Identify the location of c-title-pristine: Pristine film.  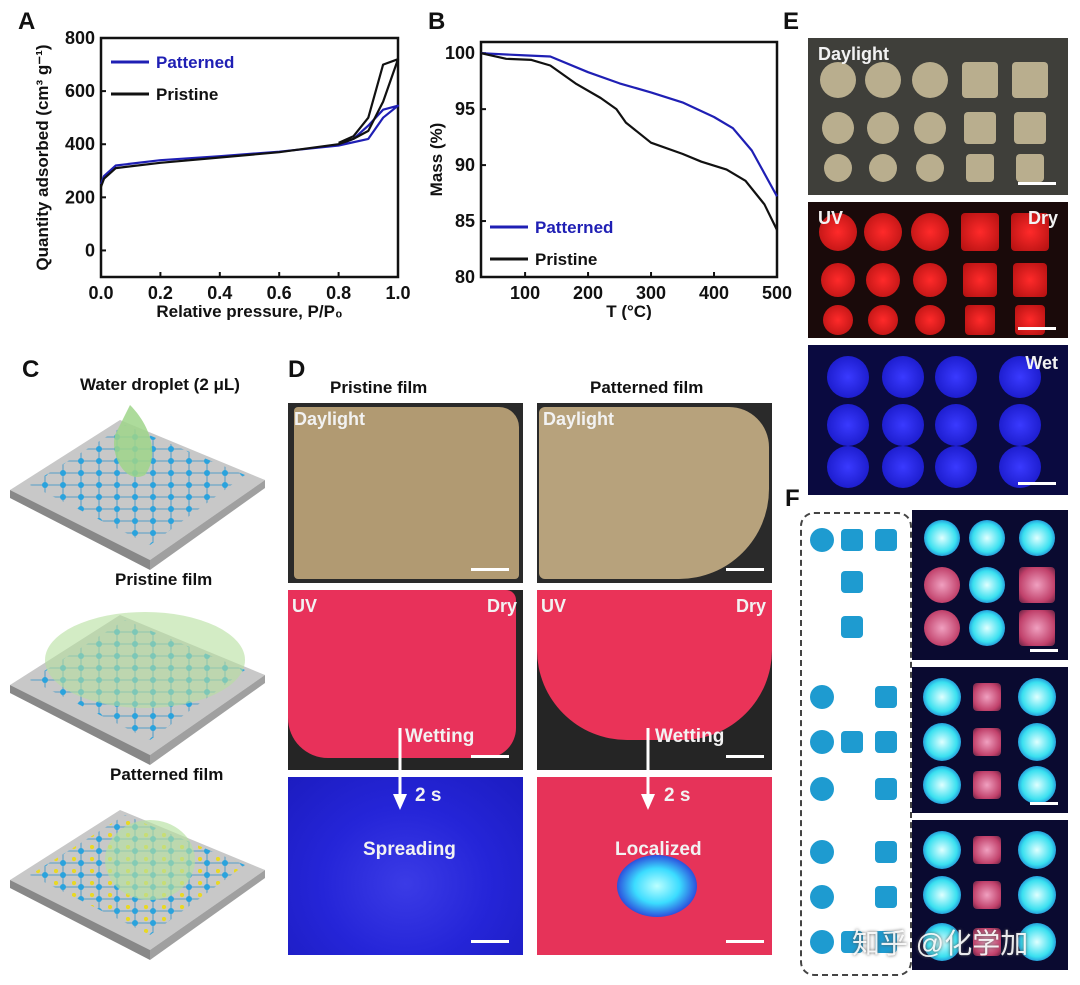
(164, 579).